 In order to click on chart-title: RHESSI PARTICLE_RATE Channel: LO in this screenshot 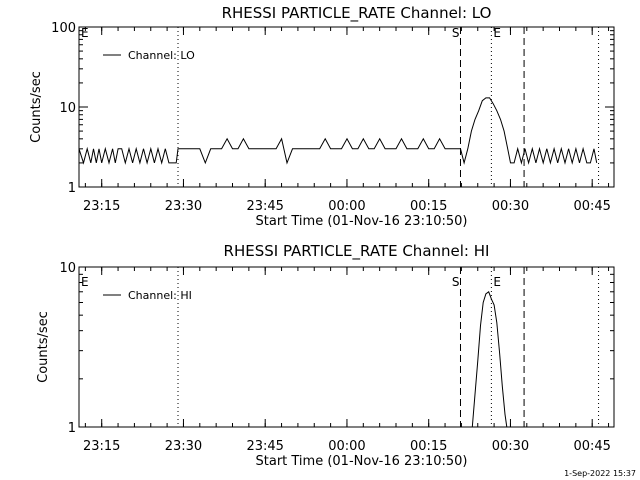, I will do `click(357, 13)`.